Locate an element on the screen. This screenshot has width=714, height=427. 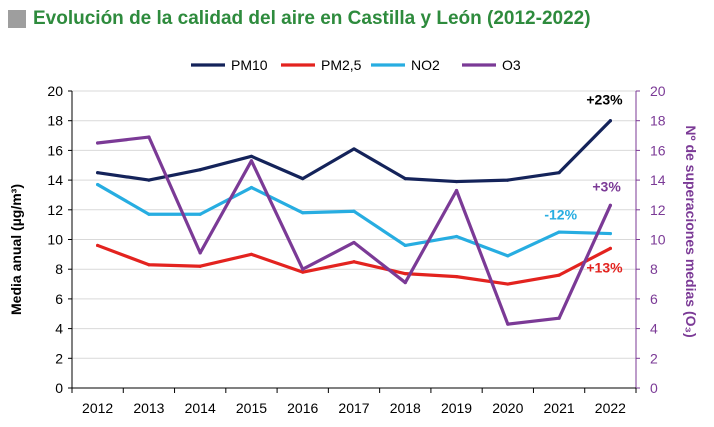
y2-tick-label: 2 is located at coordinates (654, 358).